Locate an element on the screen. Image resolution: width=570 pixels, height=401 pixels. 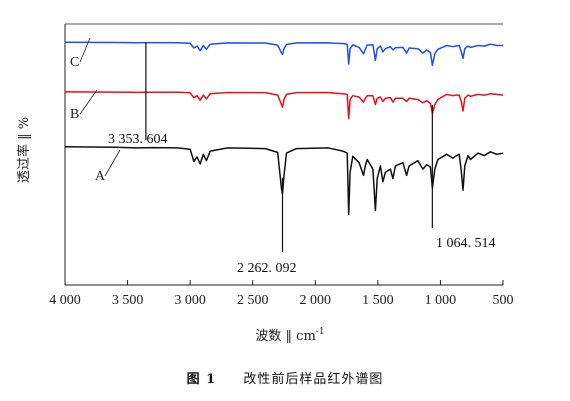
x-axis-unit-superscript: -1 is located at coordinates (320, 332).